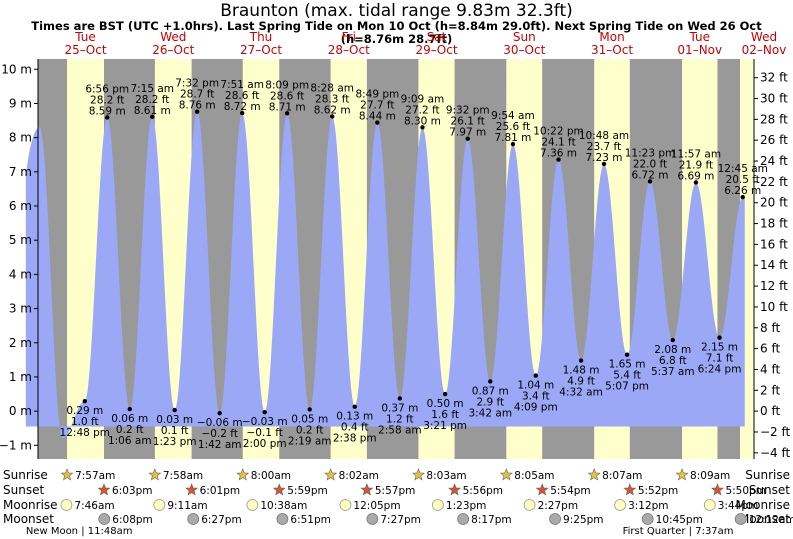  Describe the element at coordinates (650, 175) in the screenshot. I see `tide-metre-label: 6.72 m` at that location.